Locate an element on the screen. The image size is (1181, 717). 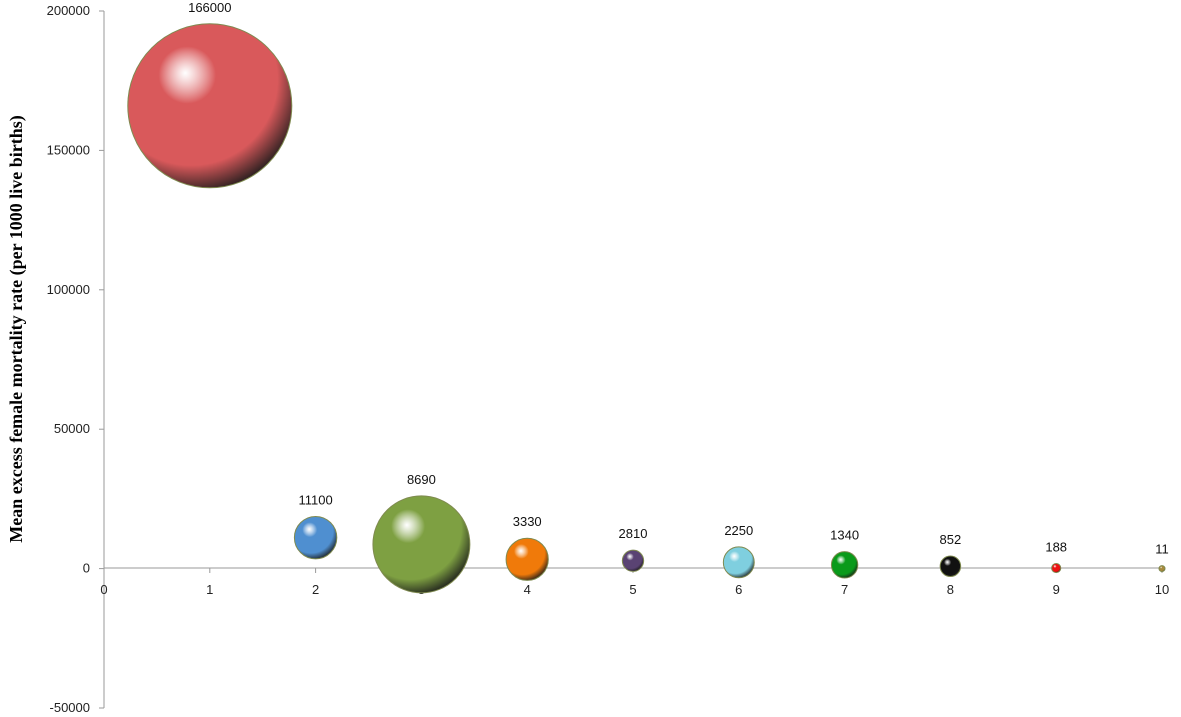
y-tick-label: 150000 is located at coordinates (68, 149).